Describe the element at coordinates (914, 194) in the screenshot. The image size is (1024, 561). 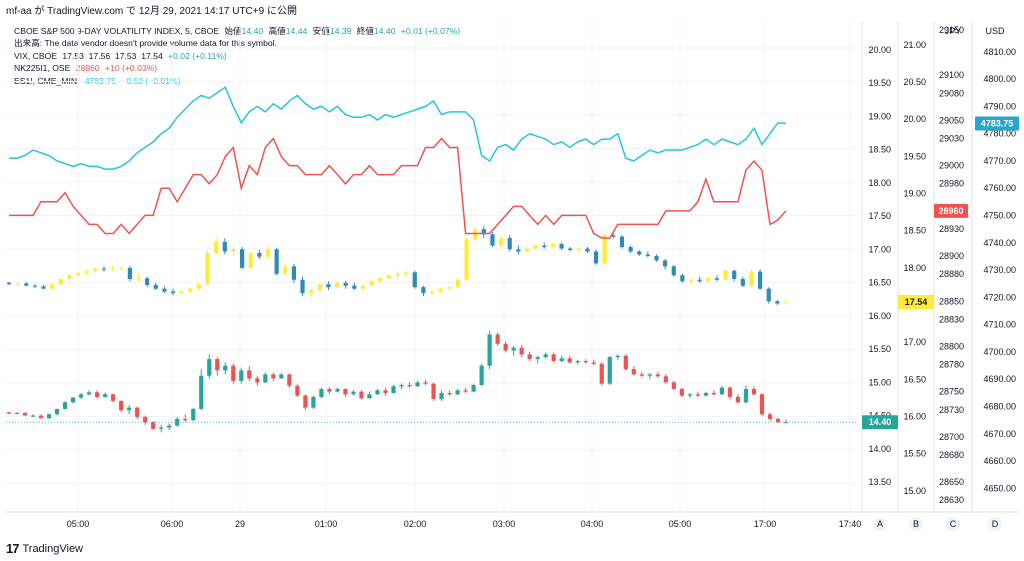
I see `scale-b-tick: 19.00` at that location.